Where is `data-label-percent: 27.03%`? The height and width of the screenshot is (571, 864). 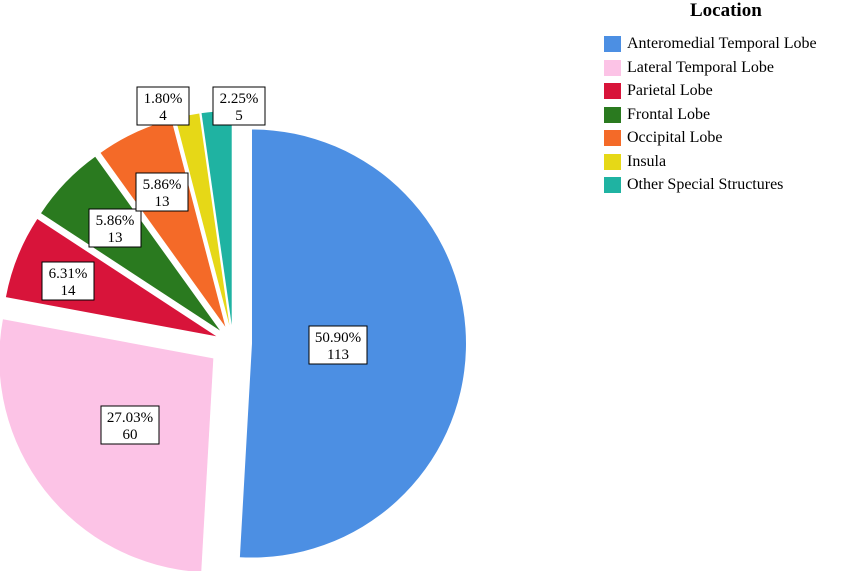
data-label-percent: 27.03% is located at coordinates (130, 418).